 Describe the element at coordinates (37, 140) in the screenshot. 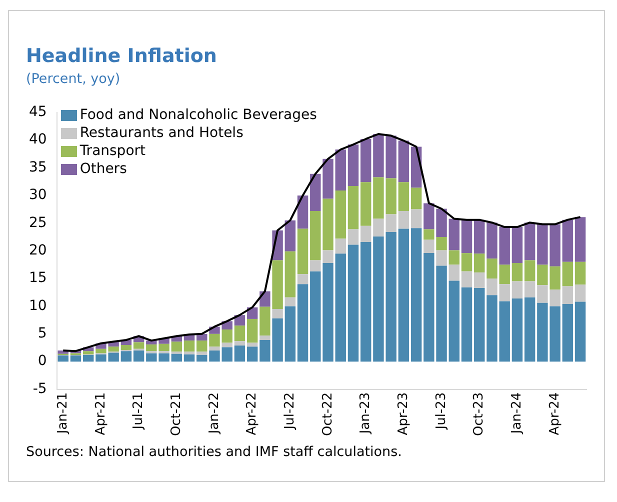

I see `y-tick-label: 40` at that location.